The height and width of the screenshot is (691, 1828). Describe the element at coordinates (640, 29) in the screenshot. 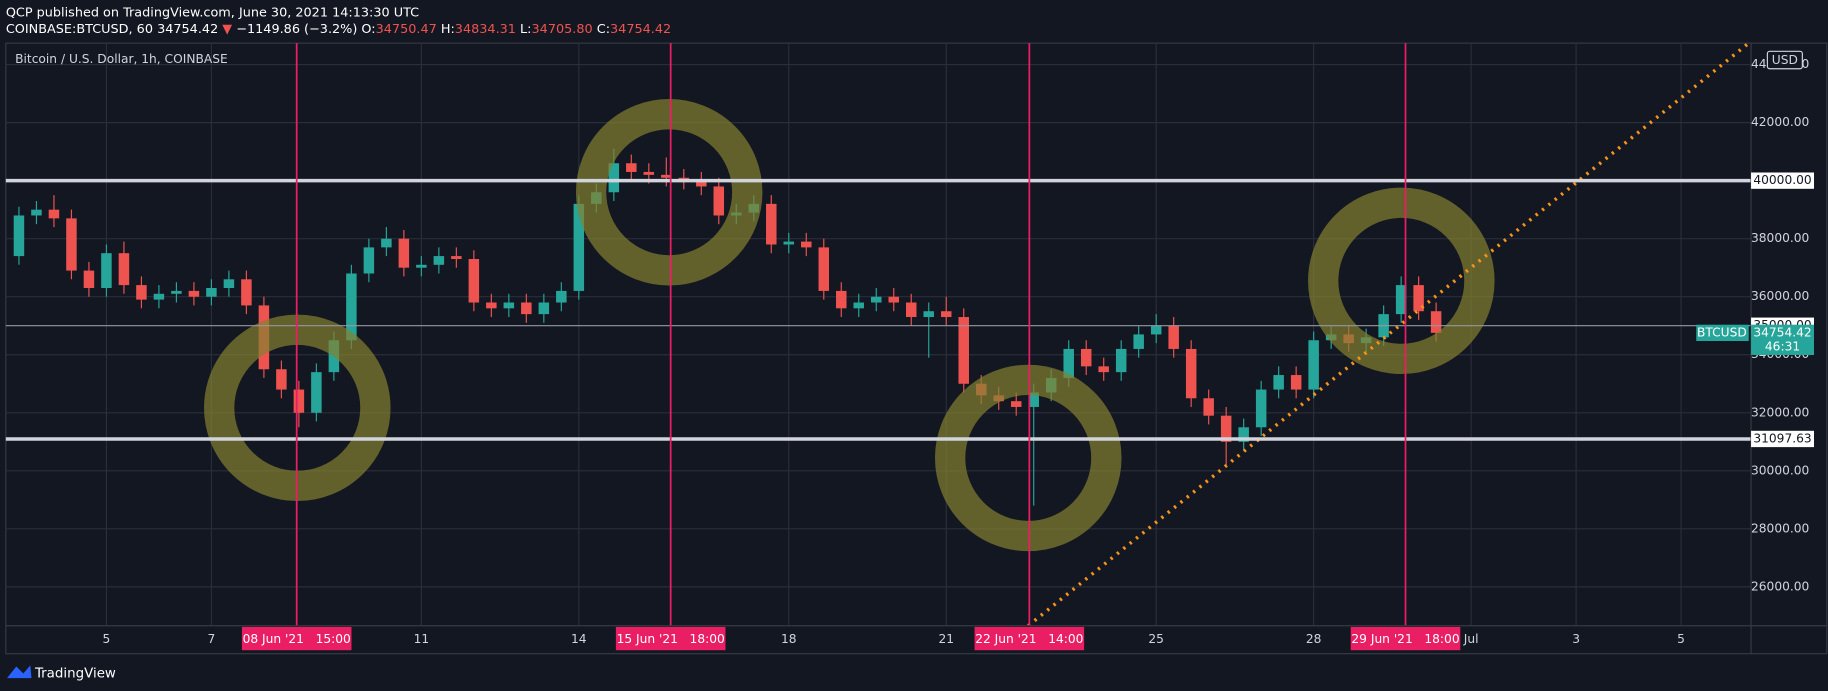

I see `ohlc-value: 34754.42` at that location.